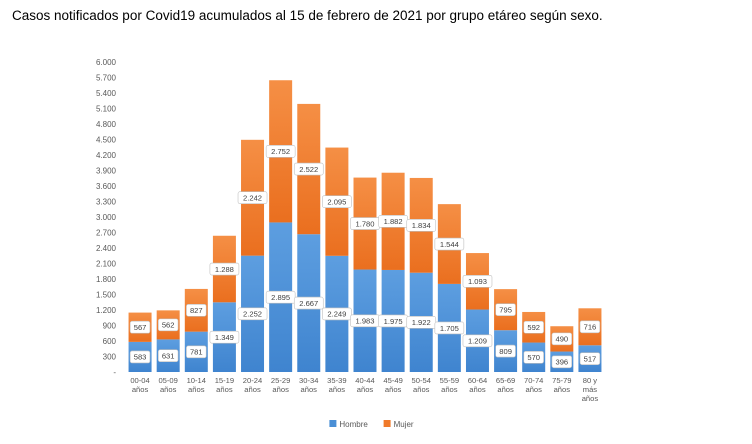 The image size is (752, 444). What do you see at coordinates (106, 202) in the screenshot?
I see `y-tick-label: 3.300` at bounding box center [106, 202].